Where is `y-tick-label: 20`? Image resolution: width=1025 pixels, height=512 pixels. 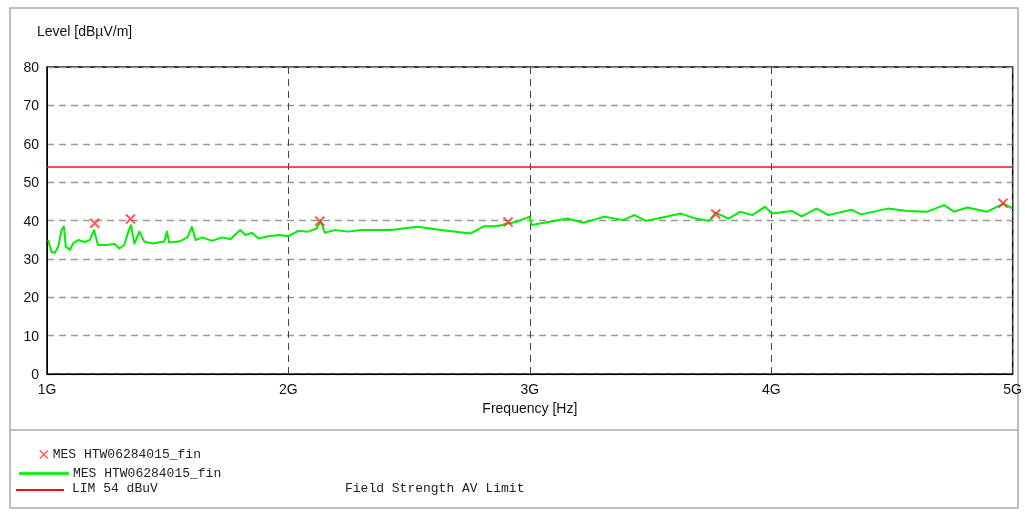
y-tick-label: 20 is located at coordinates (31, 297).